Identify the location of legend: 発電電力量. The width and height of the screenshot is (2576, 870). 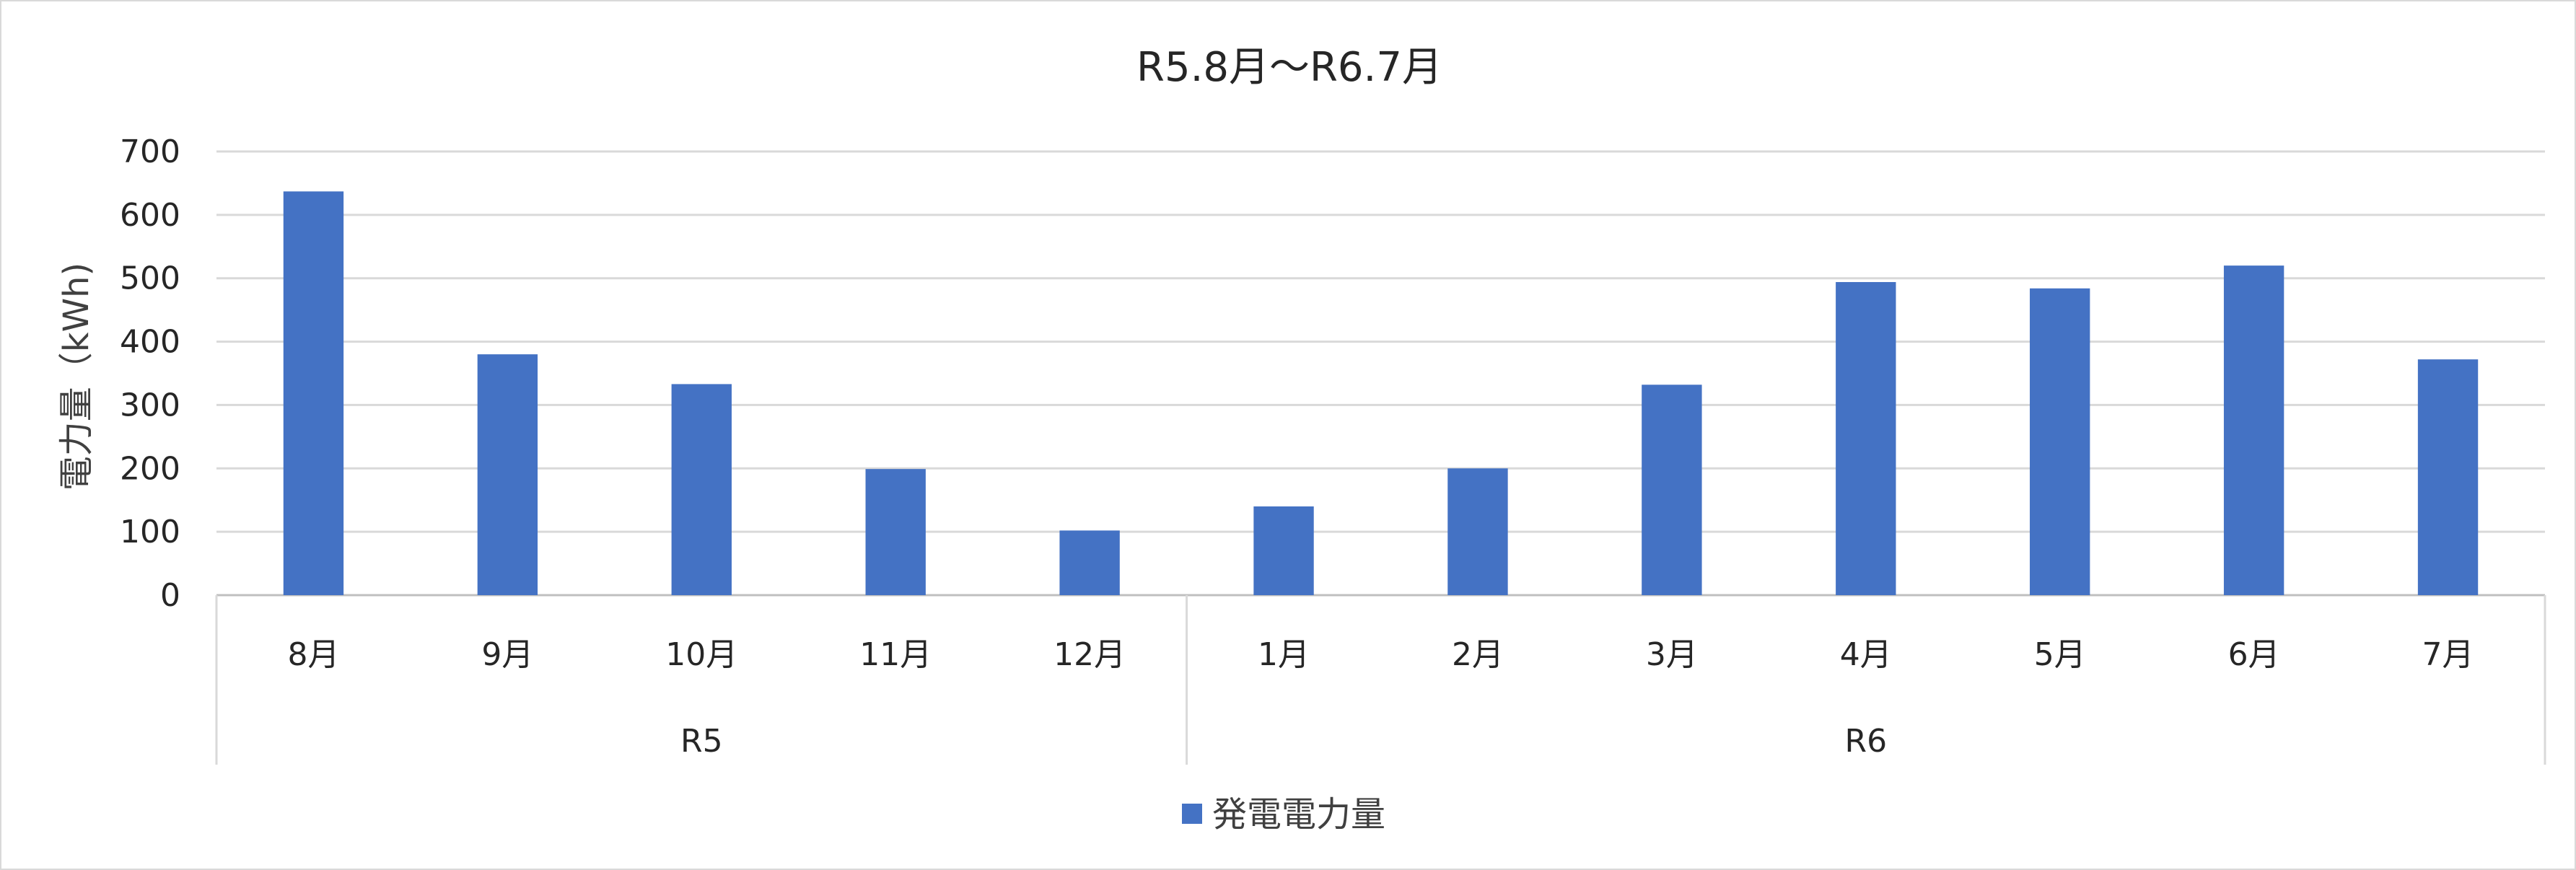
(1283, 815).